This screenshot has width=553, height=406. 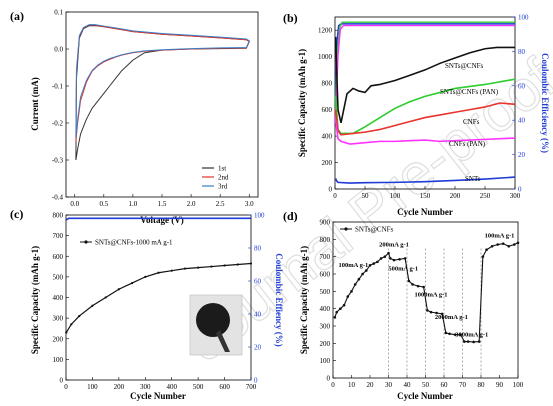 I want to click on inset-photo, so click(x=216, y=325).